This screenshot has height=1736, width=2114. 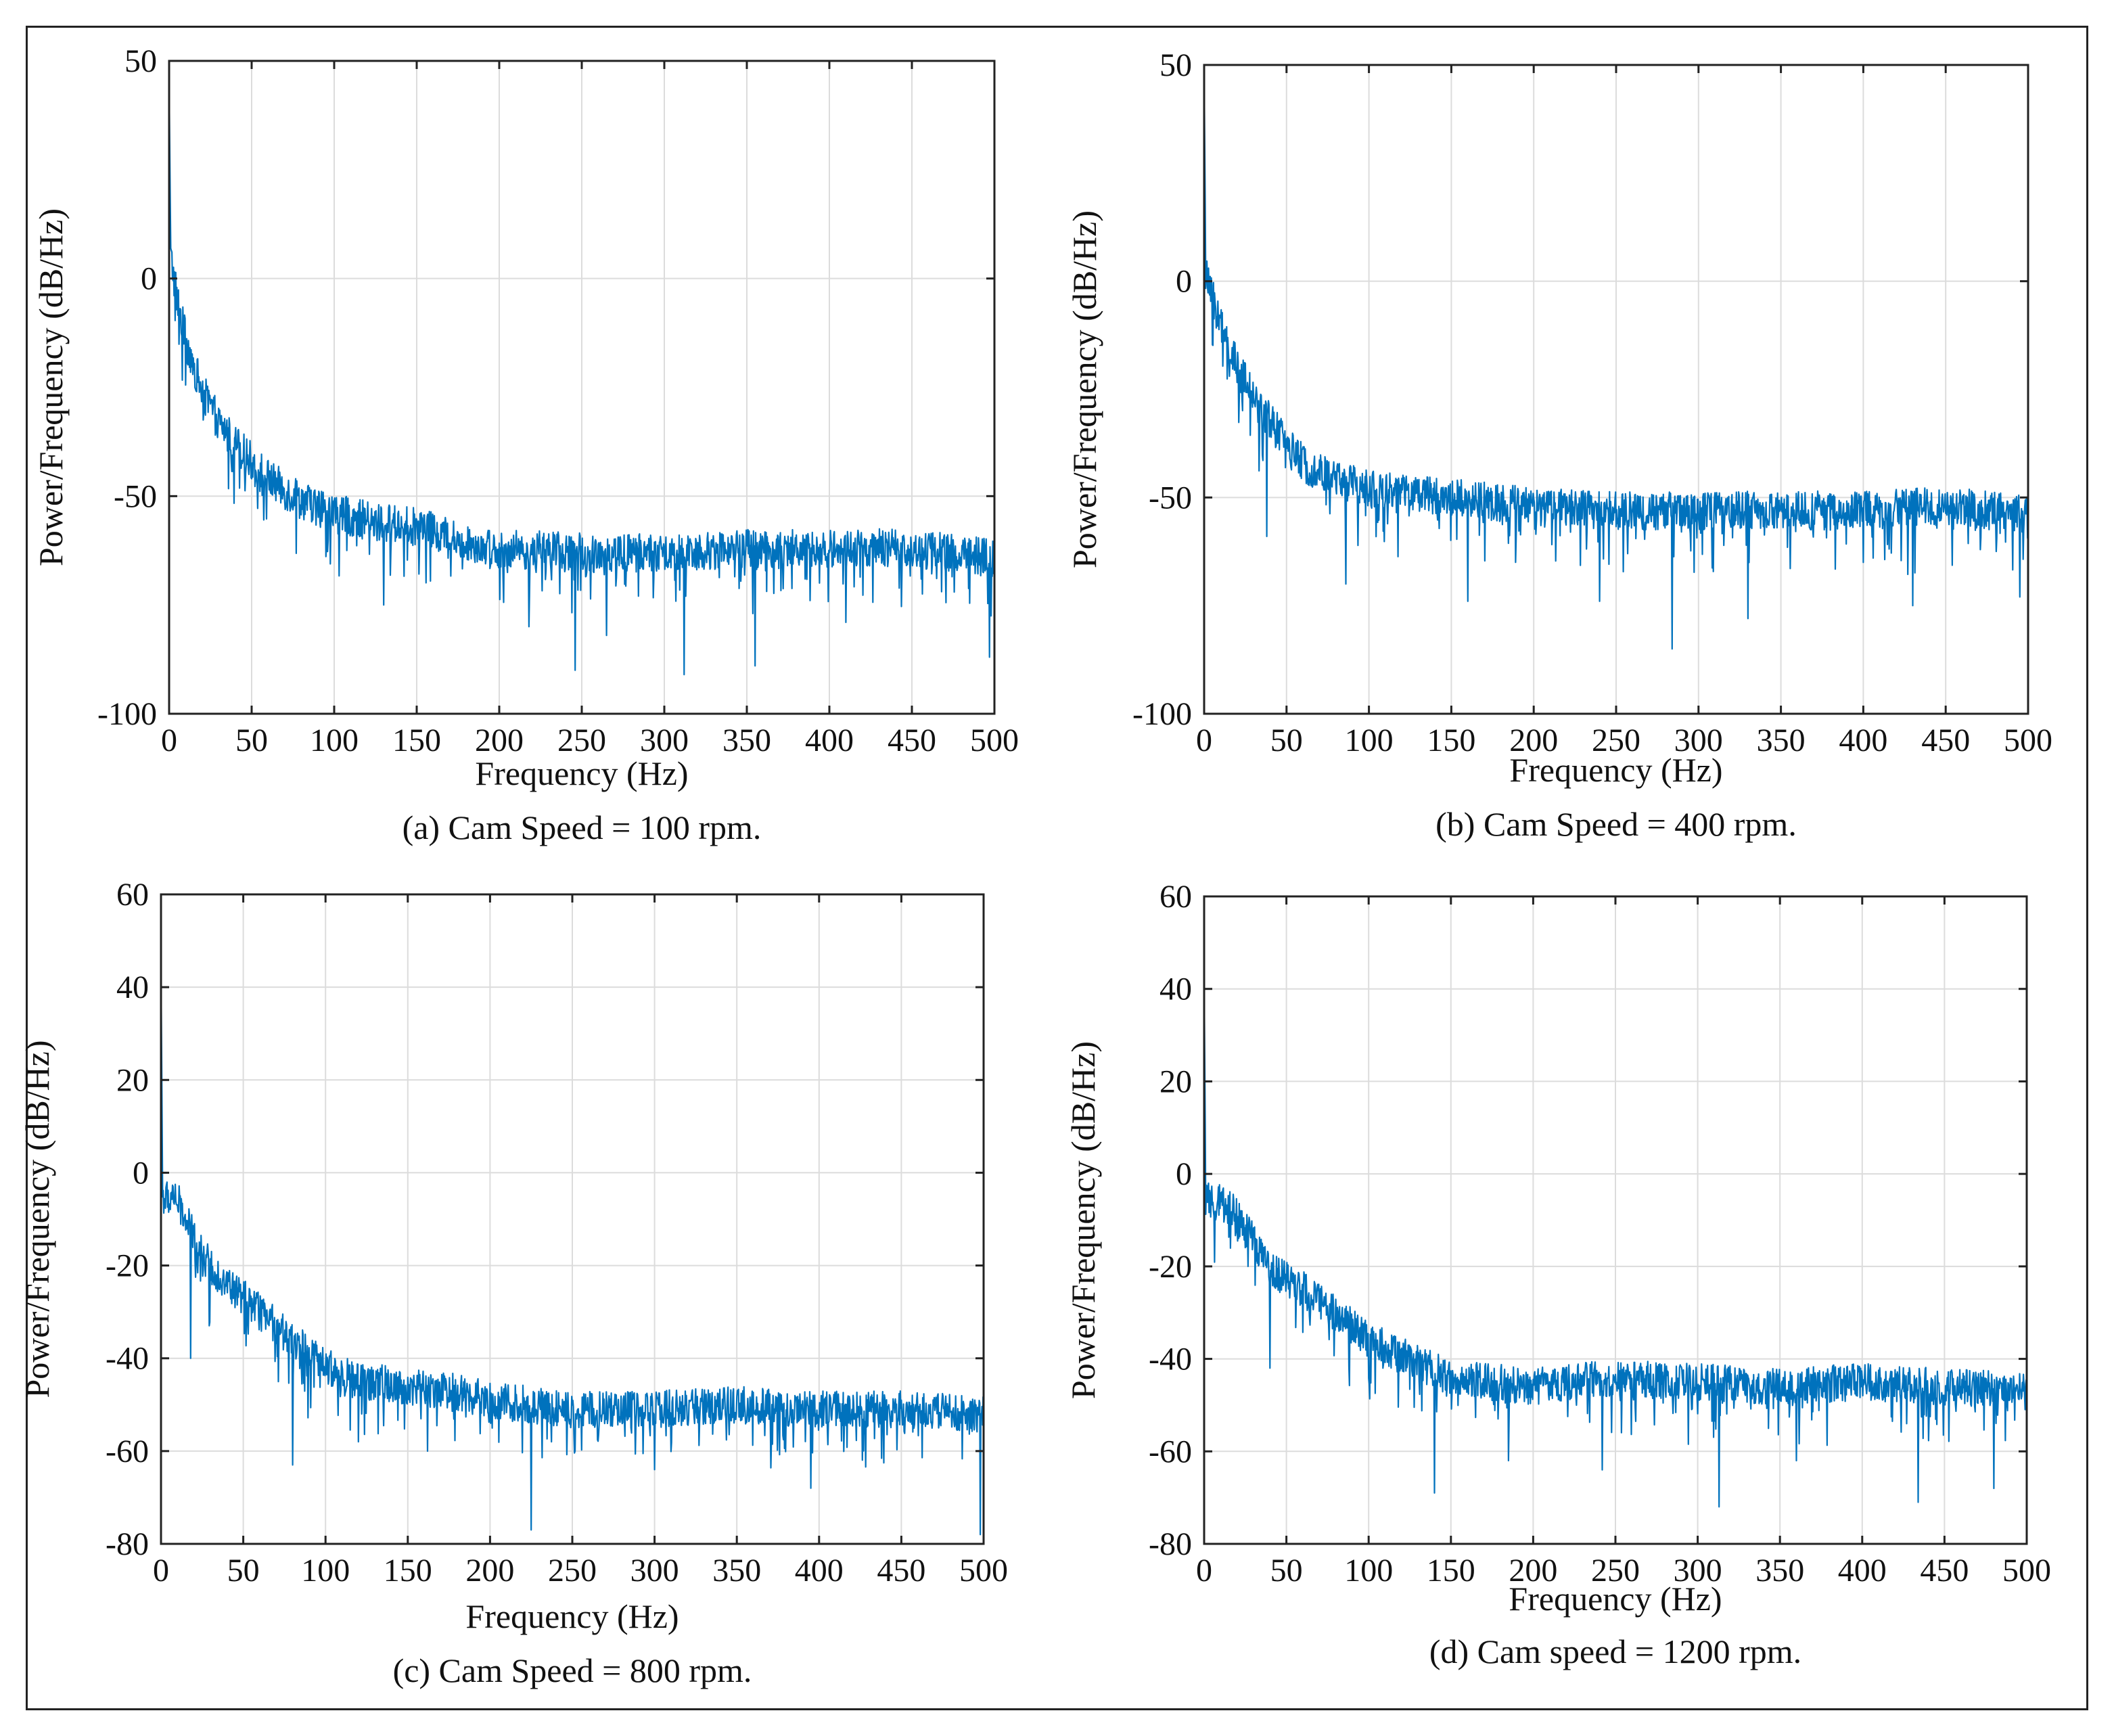 What do you see at coordinates (1615, 1651) in the screenshot?
I see `panel-caption: (d) Cam speed = 1200 rpm.` at bounding box center [1615, 1651].